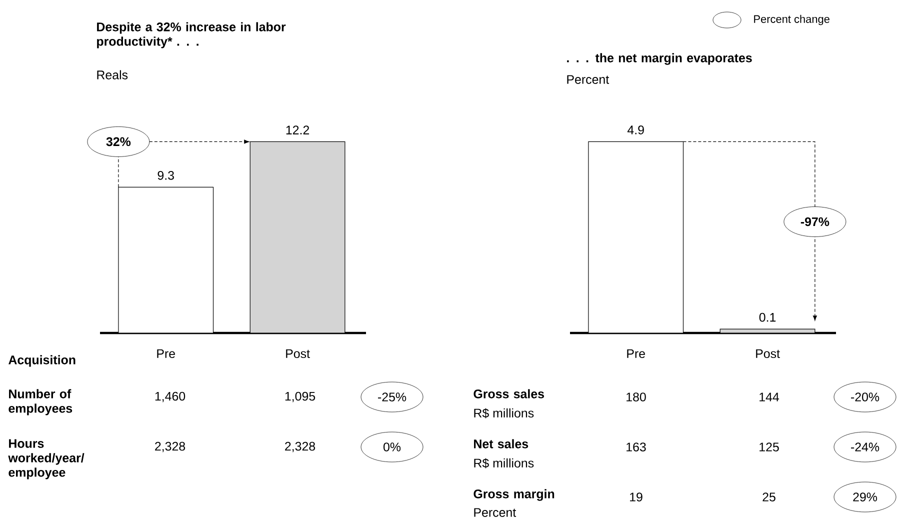 The width and height of the screenshot is (910, 531). I want to click on data-label: 4.9, so click(635, 130).